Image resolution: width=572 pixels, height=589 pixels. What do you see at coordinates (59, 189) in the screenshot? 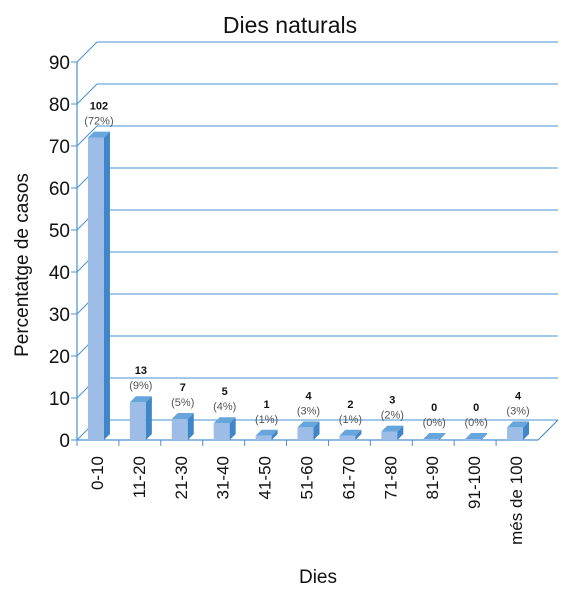
I see `y-tick-label: 60` at bounding box center [59, 189].